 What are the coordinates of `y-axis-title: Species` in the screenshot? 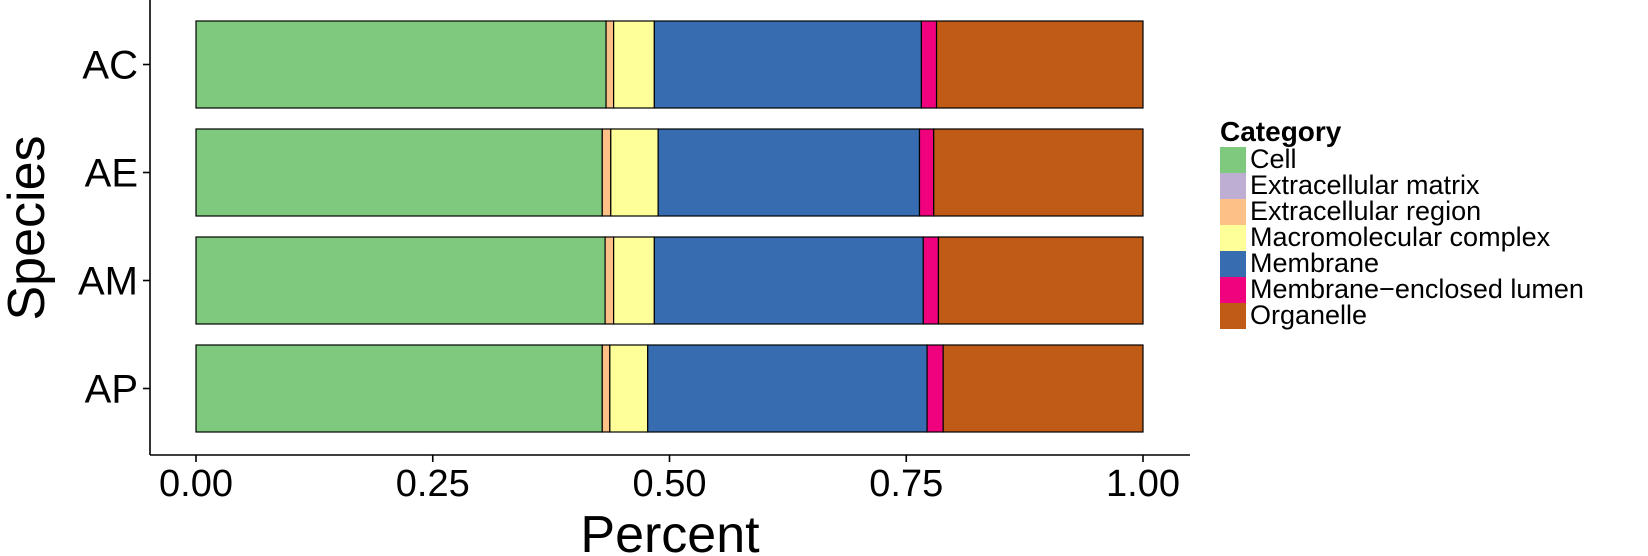 It's located at (28, 228).